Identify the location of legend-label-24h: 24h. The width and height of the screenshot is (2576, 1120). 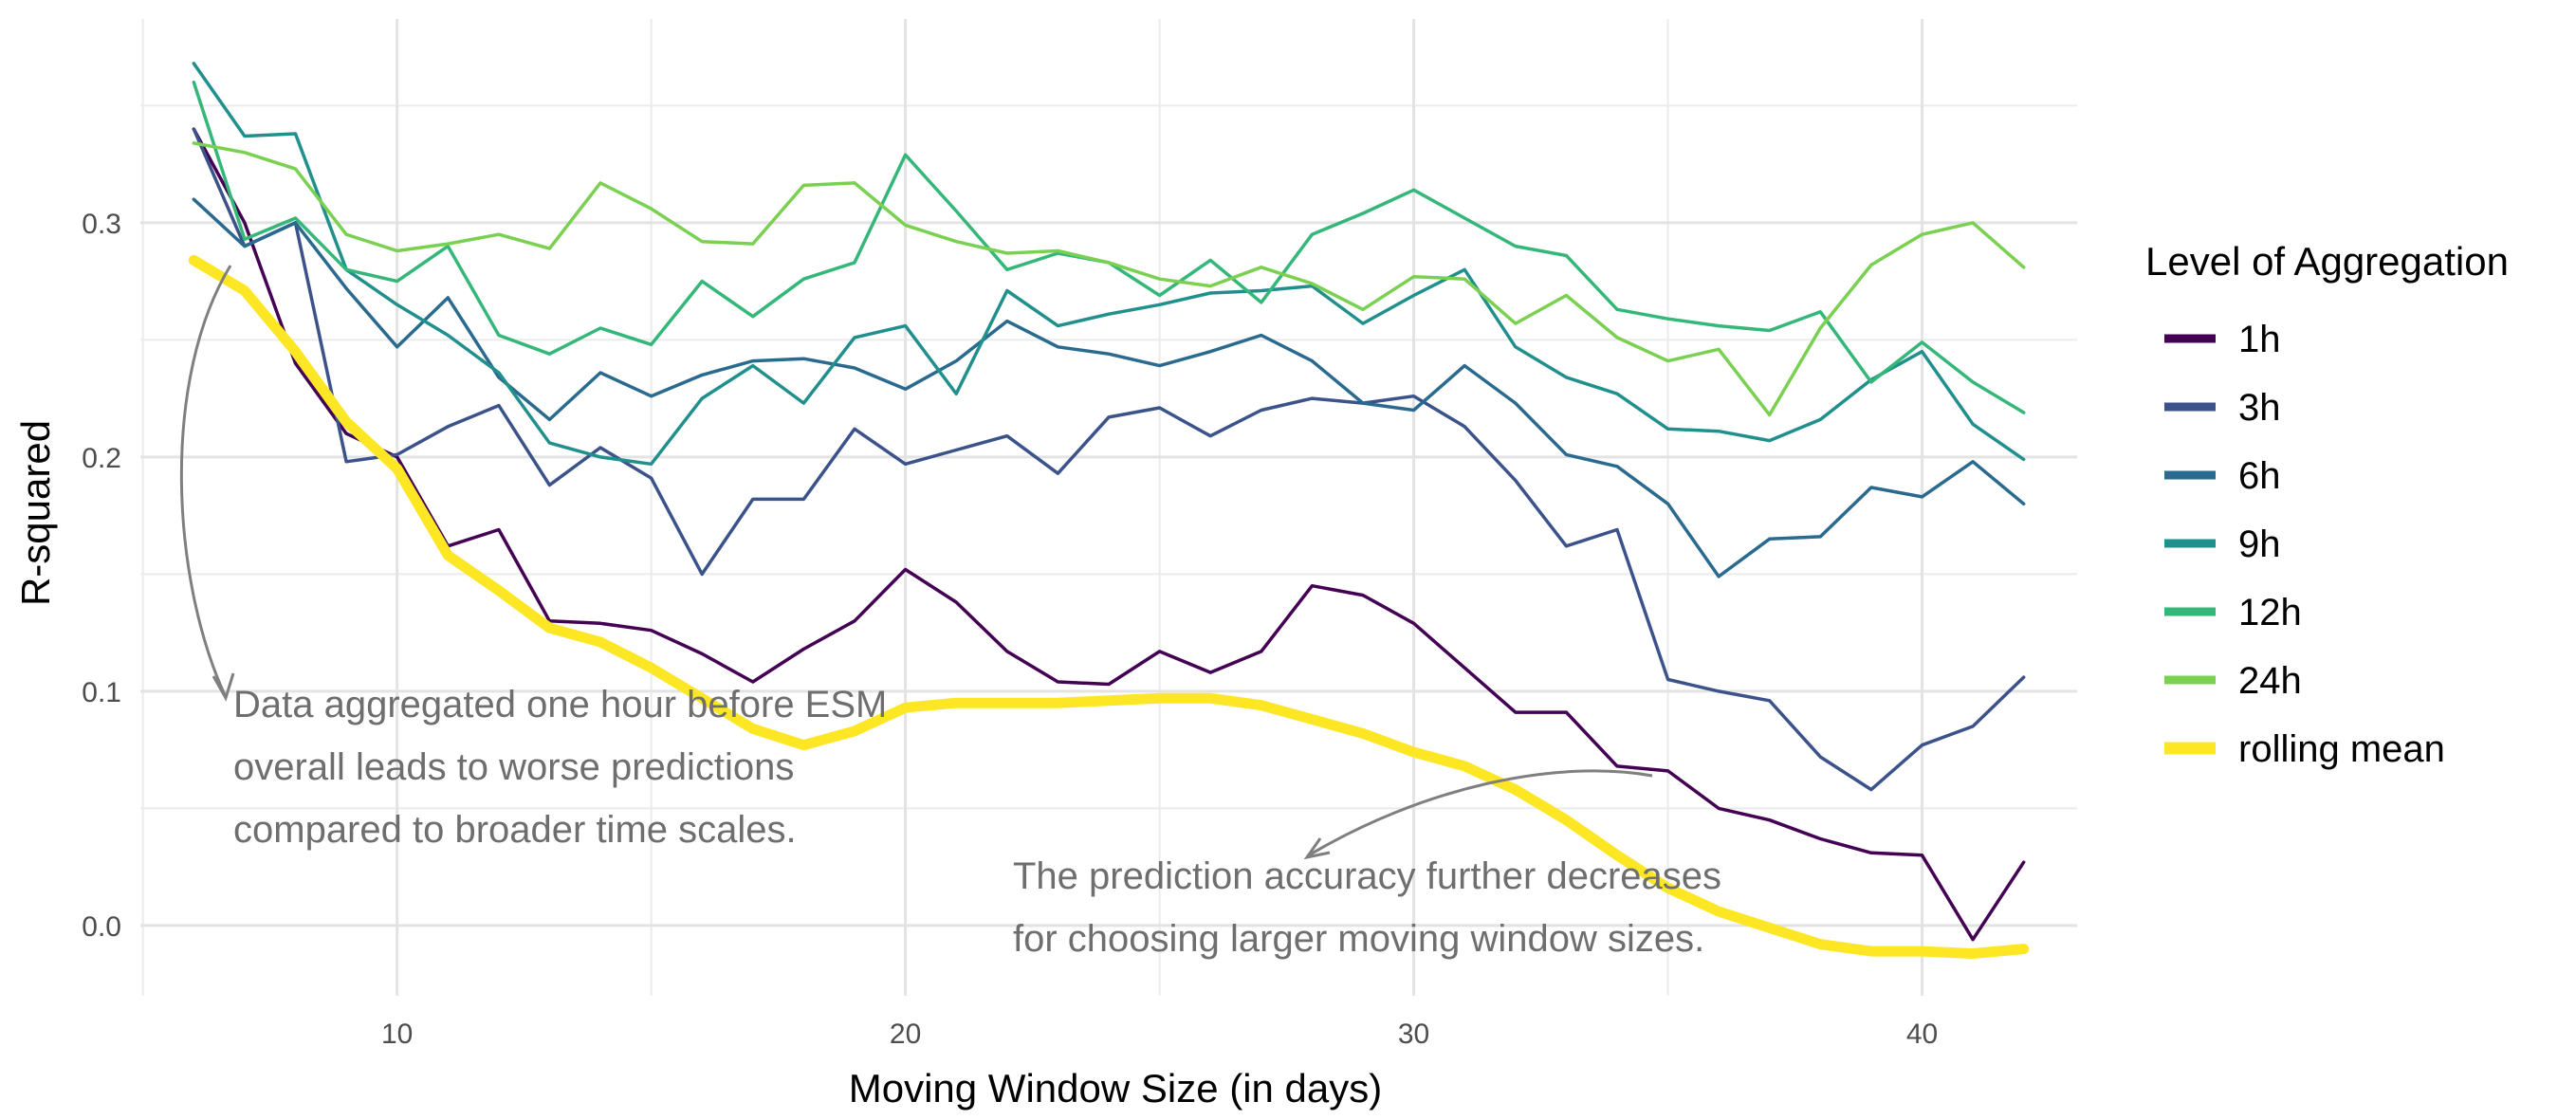
(2270, 681).